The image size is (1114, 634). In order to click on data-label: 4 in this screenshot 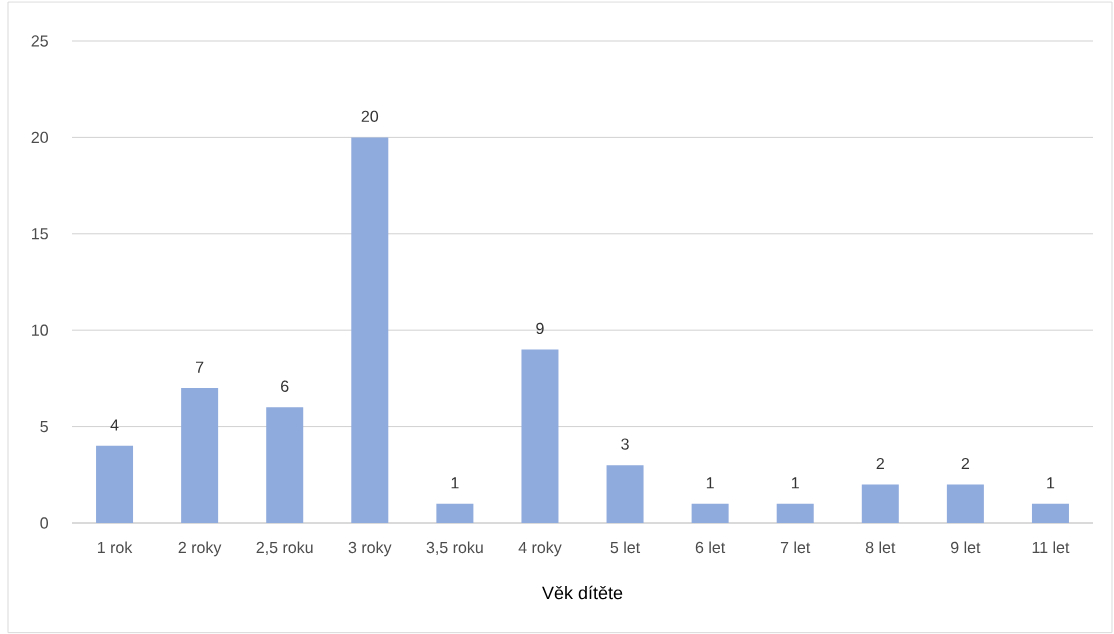, I will do `click(114, 425)`.